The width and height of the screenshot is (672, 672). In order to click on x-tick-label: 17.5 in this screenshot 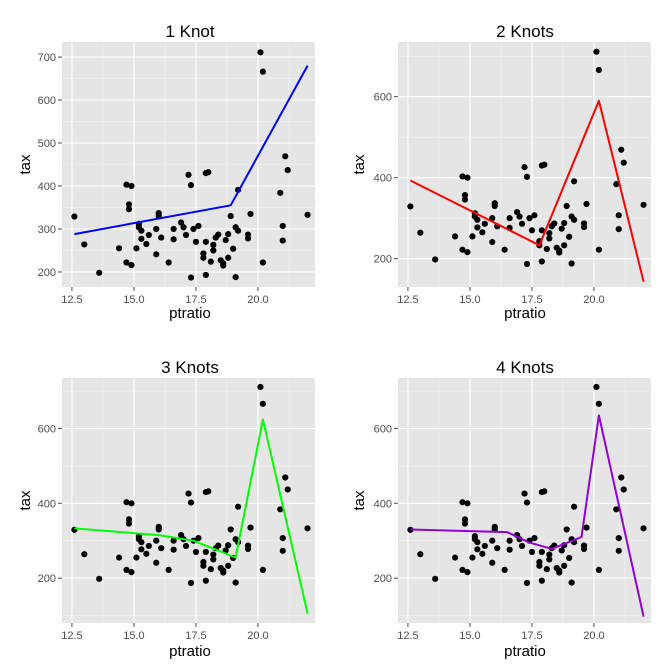, I will do `click(531, 300)`.